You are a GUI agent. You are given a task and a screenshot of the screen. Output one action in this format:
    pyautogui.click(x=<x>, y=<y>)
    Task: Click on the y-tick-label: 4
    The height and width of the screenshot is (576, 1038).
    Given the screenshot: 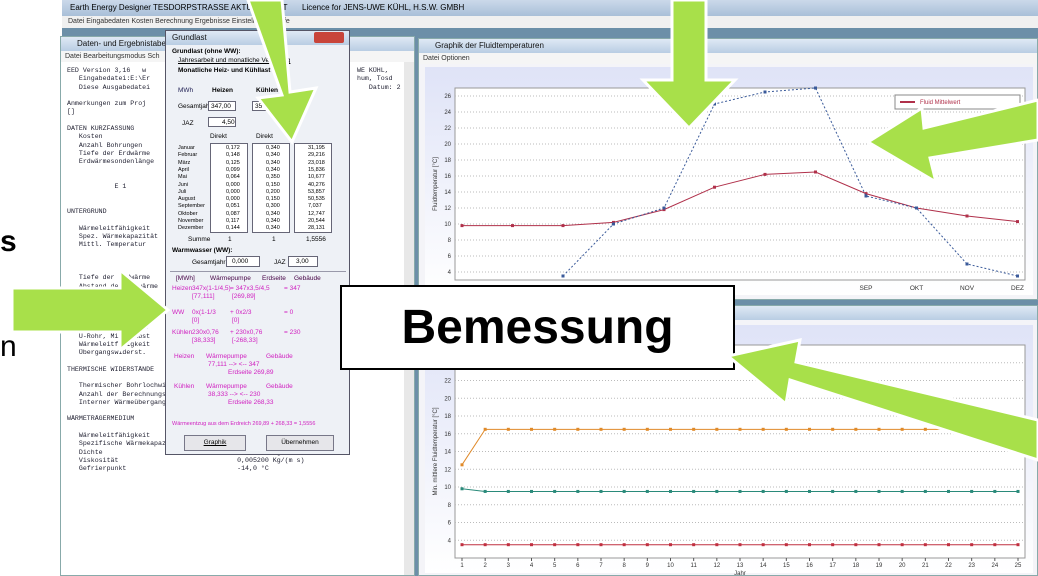 What is the action you would take?
    pyautogui.click(x=450, y=273)
    